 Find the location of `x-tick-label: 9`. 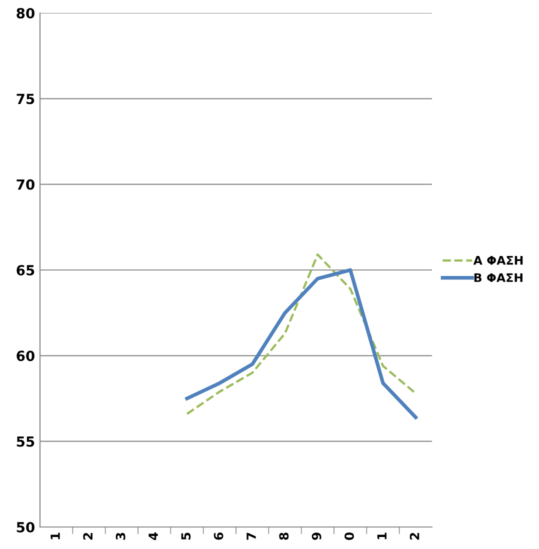

x-tick-label: 9 is located at coordinates (317, 536).